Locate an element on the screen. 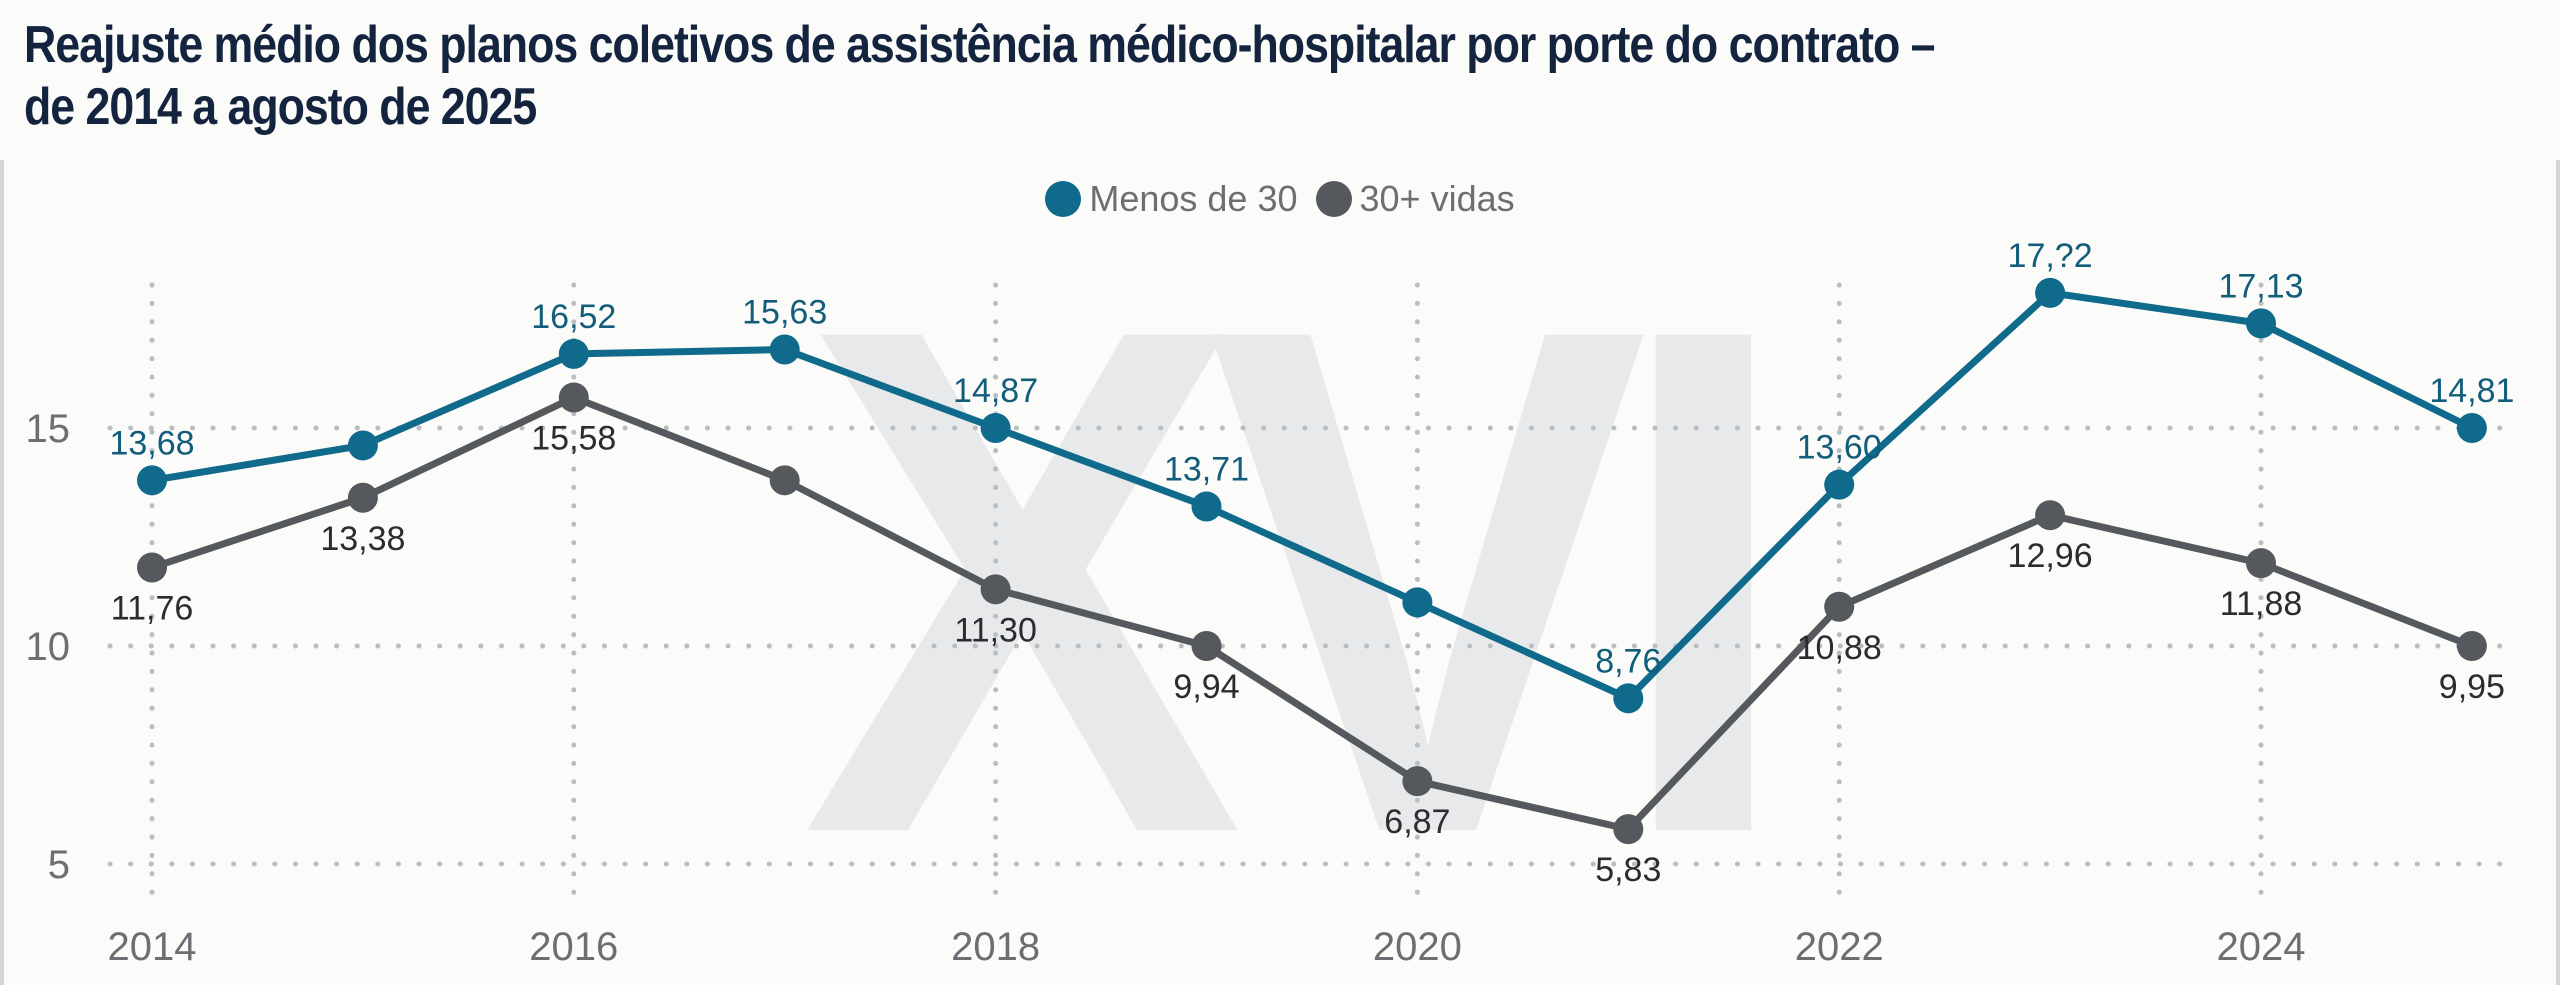 This screenshot has height=985, width=2560. data-label-menos-de-30-2024: 17,13 is located at coordinates (2260, 286).